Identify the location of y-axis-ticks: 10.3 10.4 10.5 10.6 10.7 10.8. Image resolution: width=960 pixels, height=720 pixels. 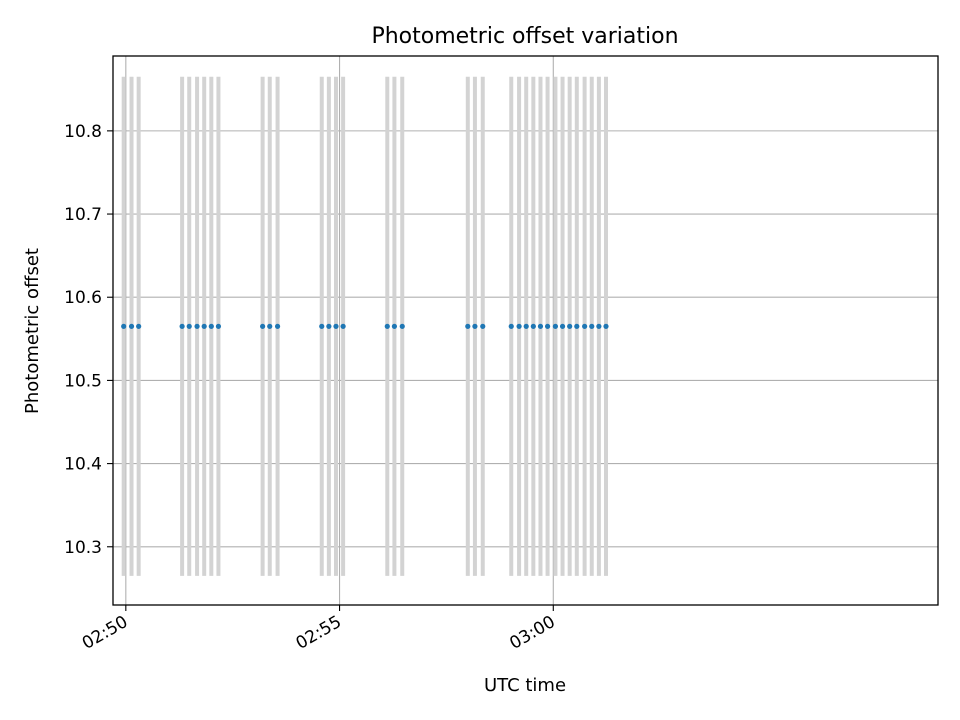
(88, 340).